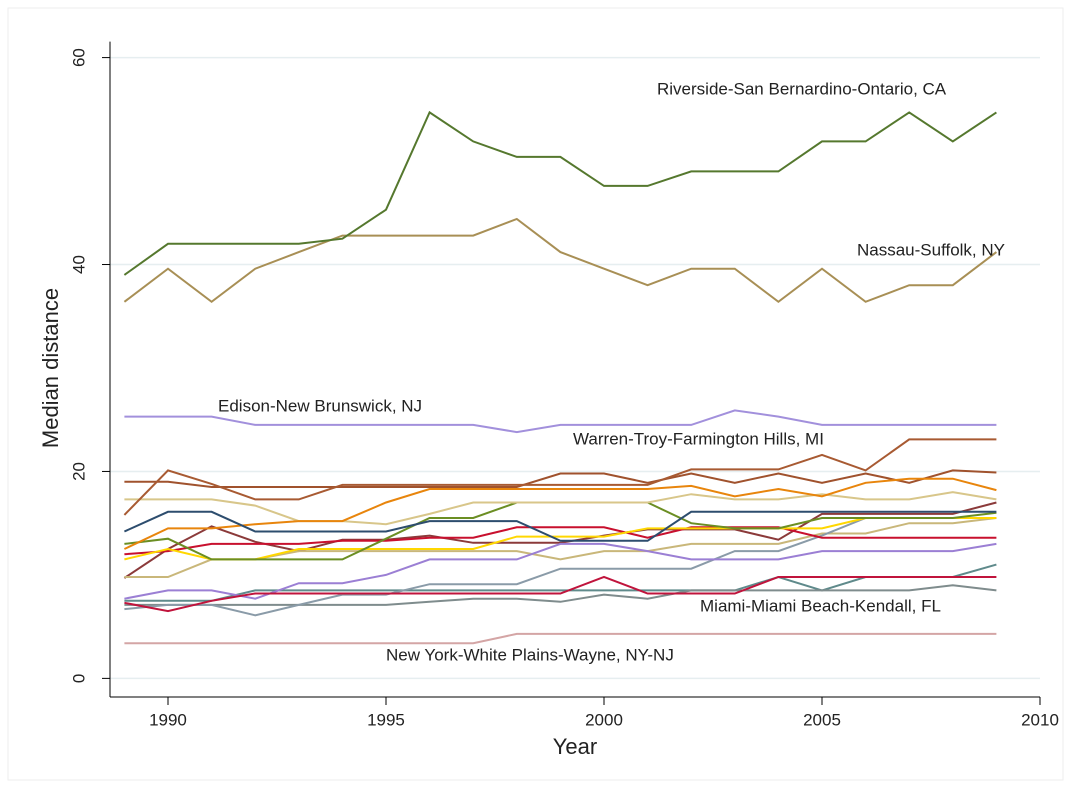  What do you see at coordinates (168, 719) in the screenshot?
I see `x-tick-label: 1990` at bounding box center [168, 719].